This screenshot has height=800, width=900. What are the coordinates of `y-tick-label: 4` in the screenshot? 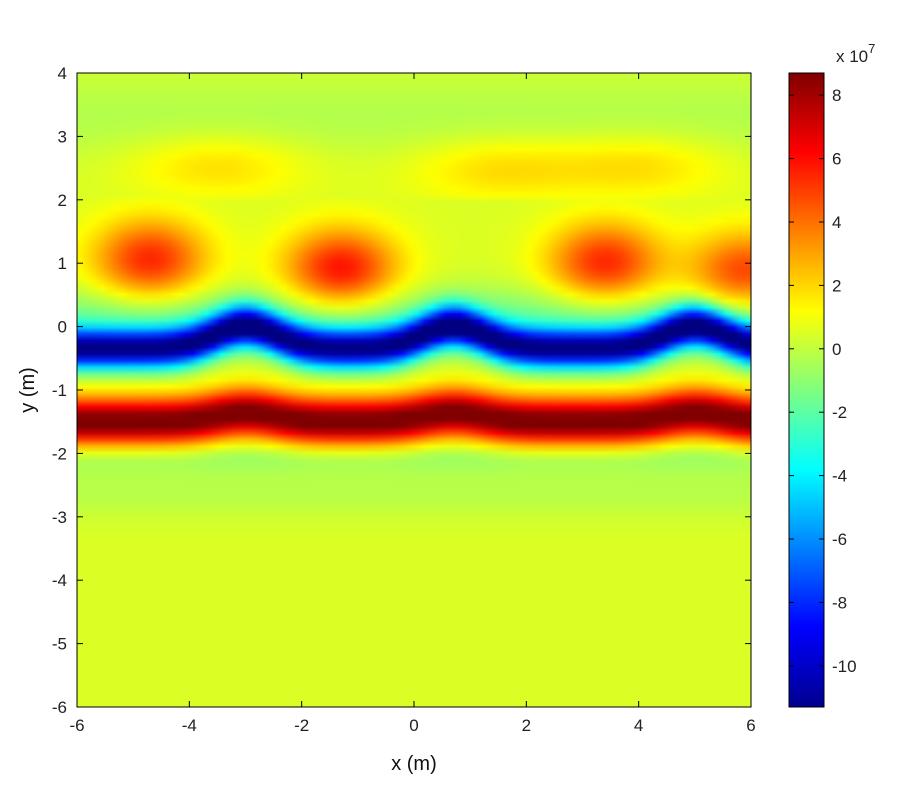 It's located at (62, 73).